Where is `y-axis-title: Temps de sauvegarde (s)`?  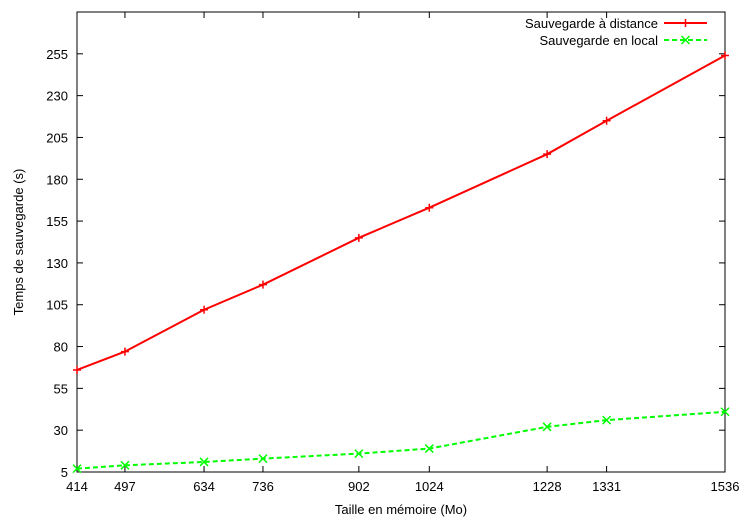
y-axis-title: Temps de sauvegarde (s) is located at coordinates (18, 242).